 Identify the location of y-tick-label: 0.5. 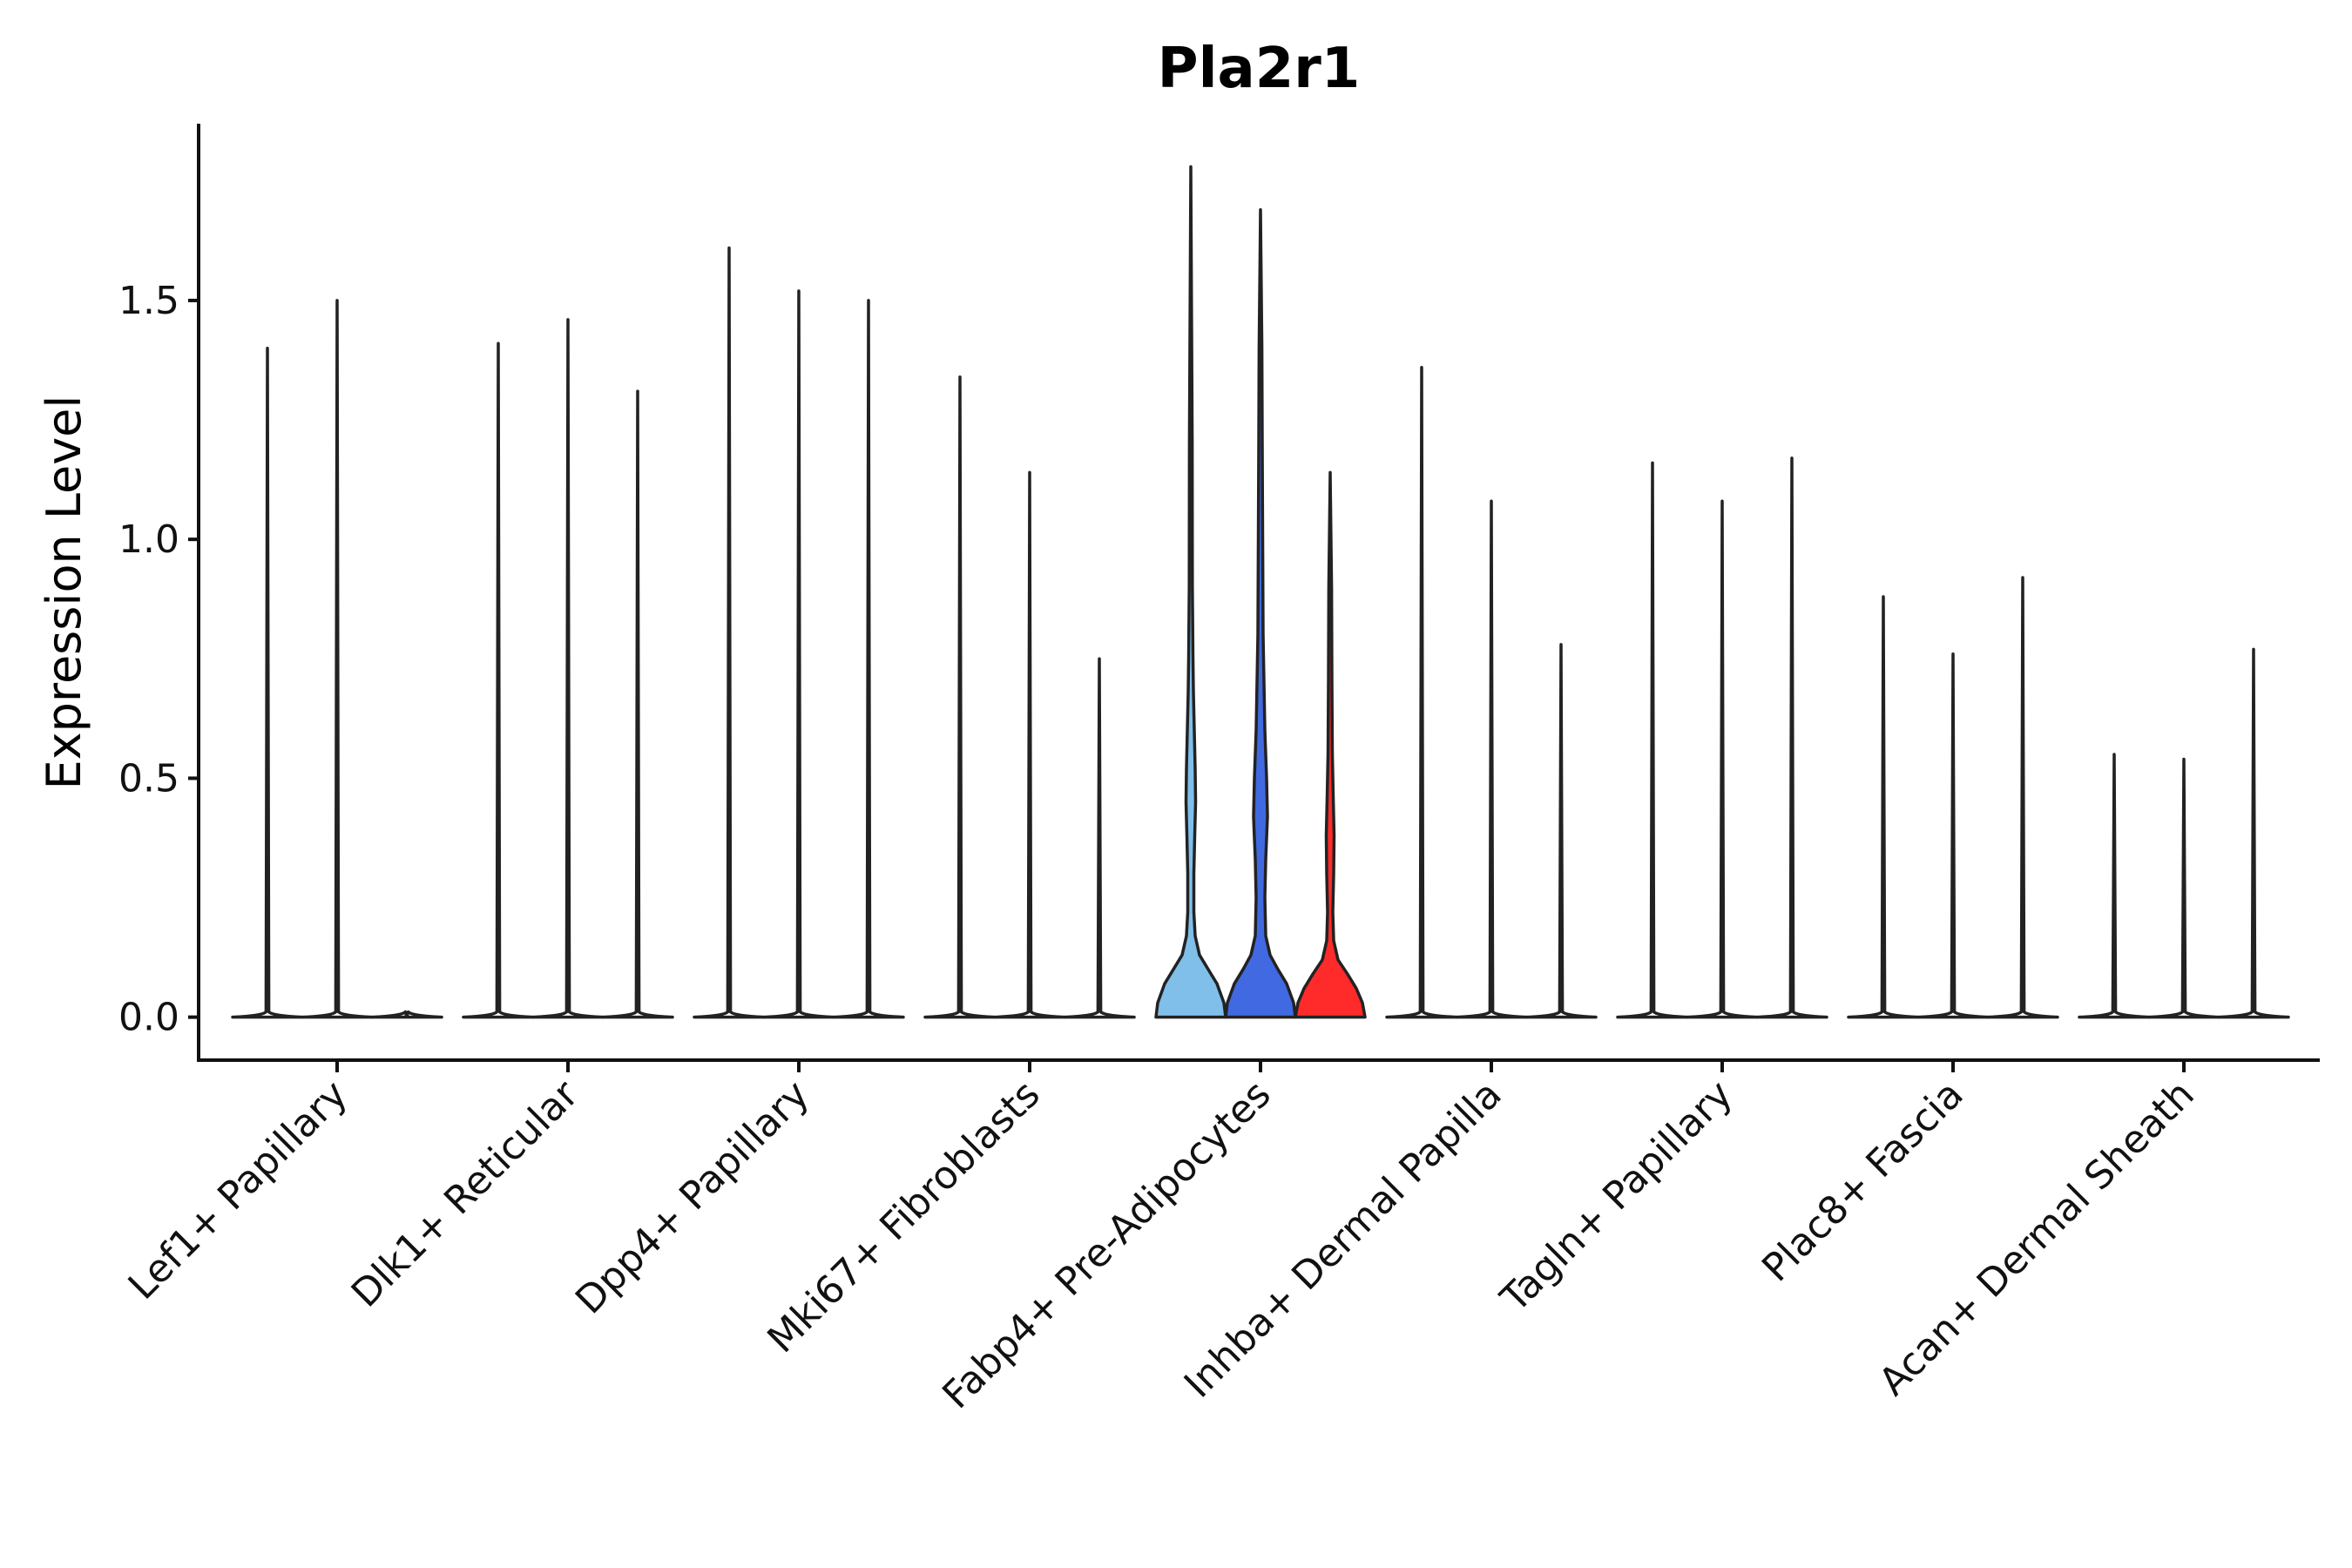
(148, 778).